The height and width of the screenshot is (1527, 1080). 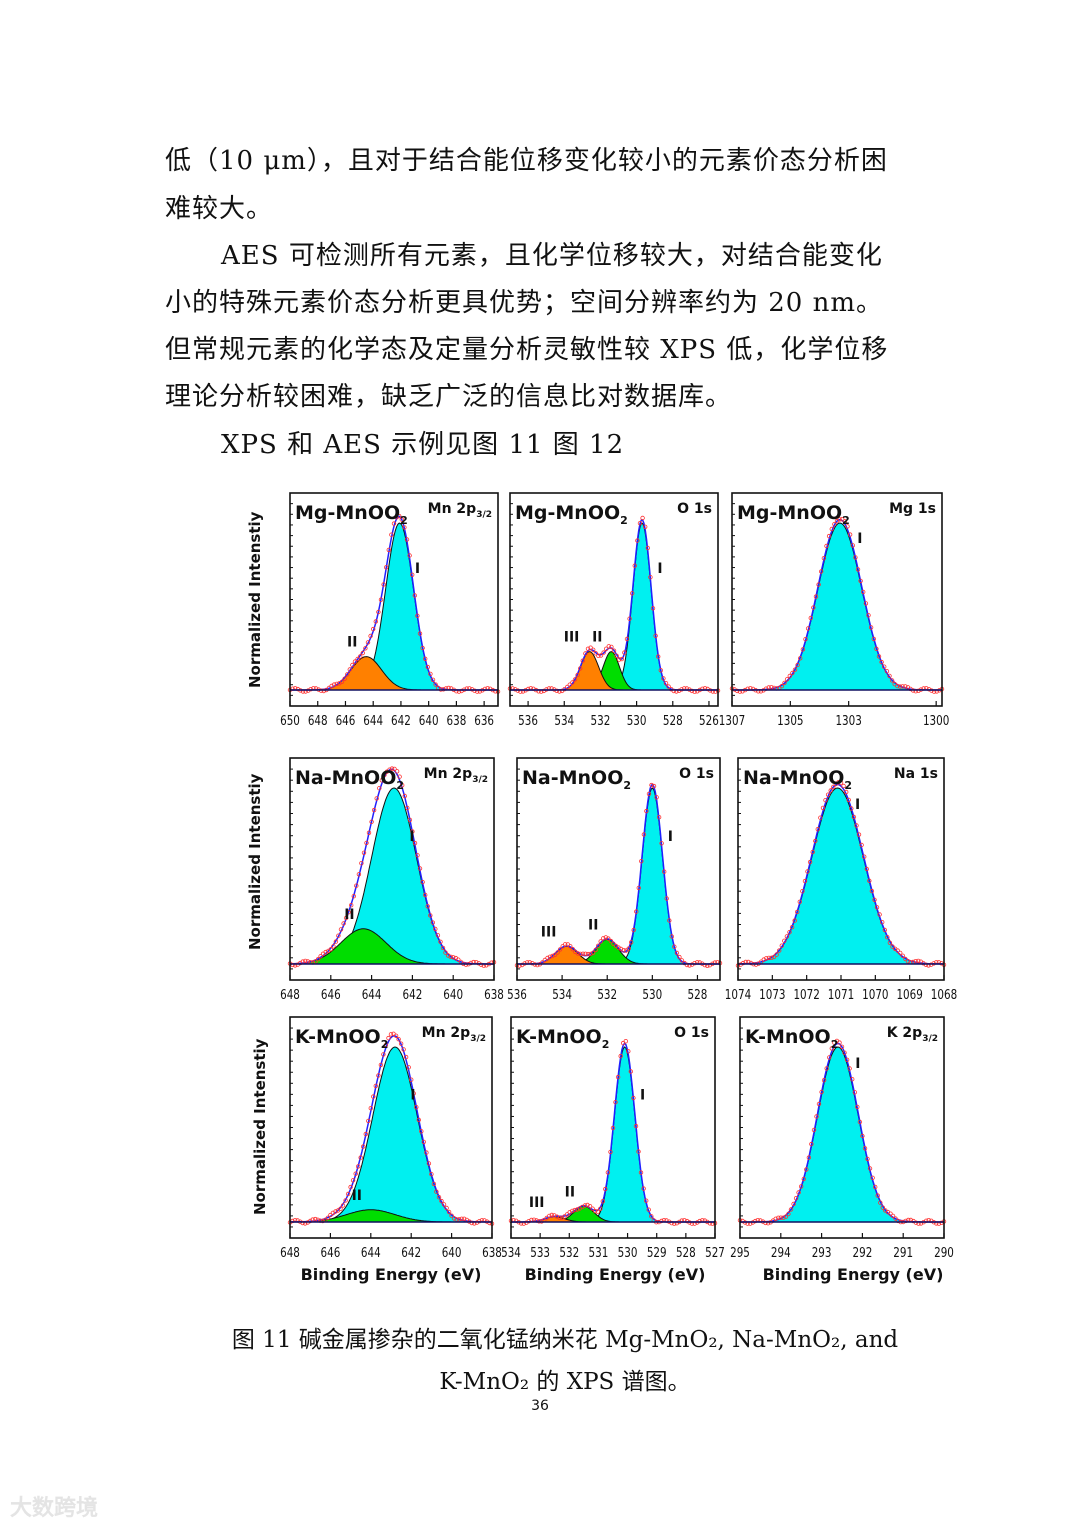 I want to click on x-tick-label: 293, so click(x=822, y=1253).